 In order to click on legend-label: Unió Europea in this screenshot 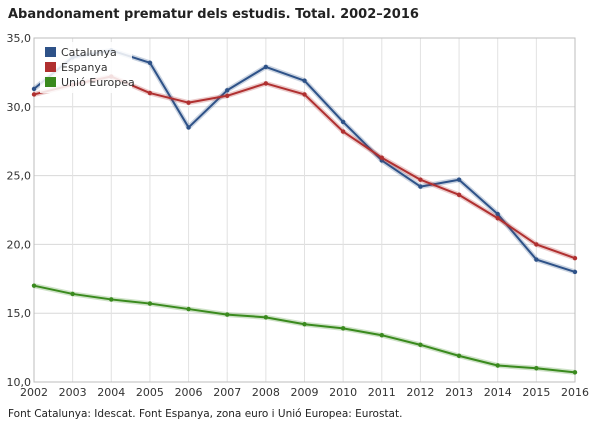, I will do `click(98, 82)`.